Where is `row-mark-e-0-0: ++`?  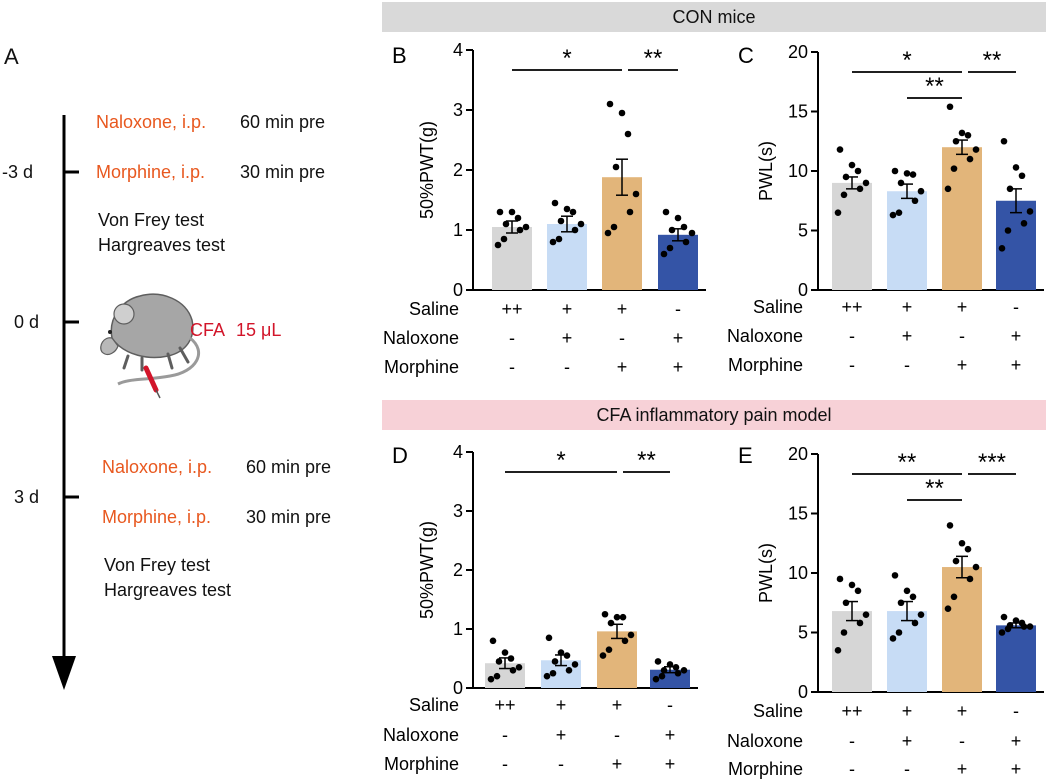
row-mark-e-0-0: ++ is located at coordinates (851, 711).